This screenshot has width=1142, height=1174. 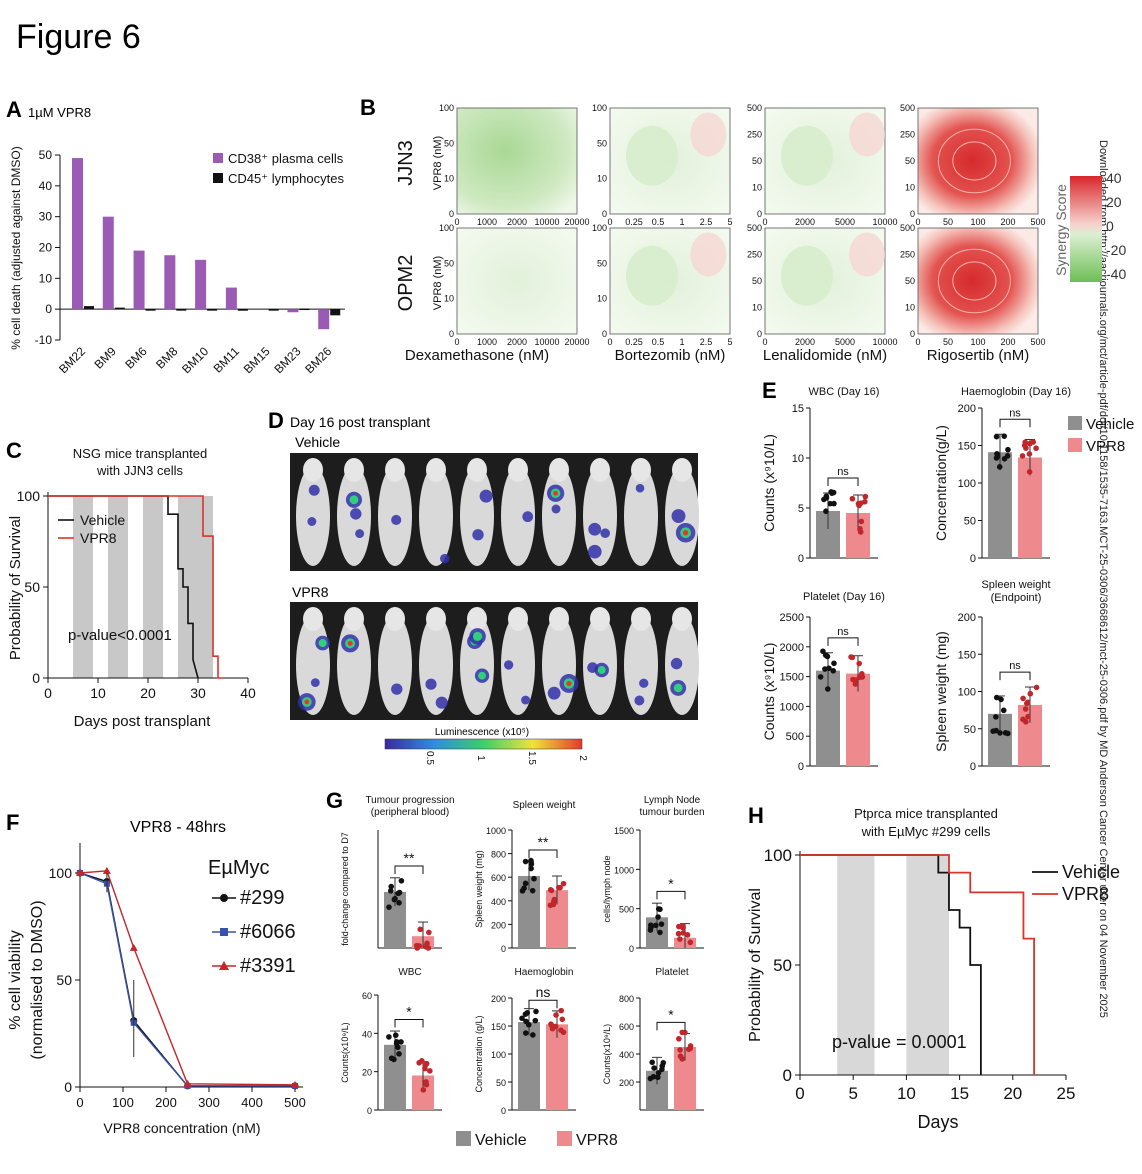 What do you see at coordinates (792, 707) in the screenshot?
I see `bar-y-tick-label: 1000` at bounding box center [792, 707].